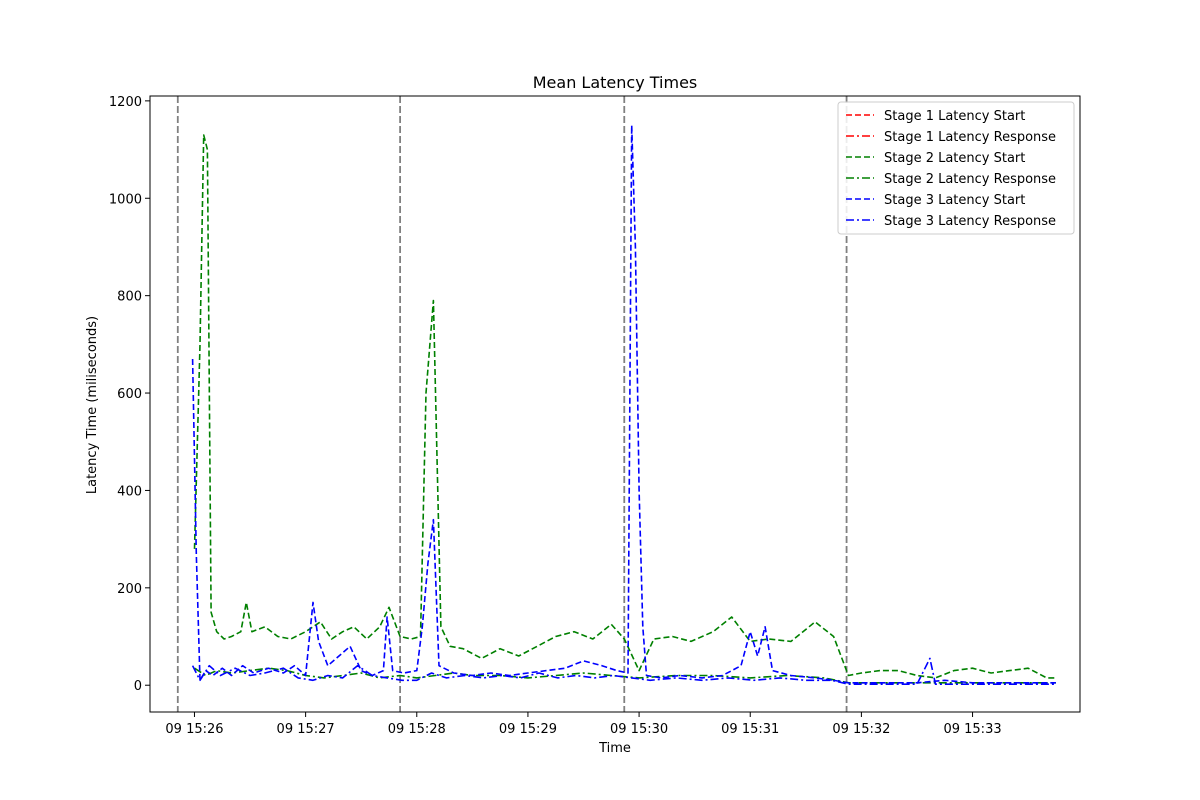 This screenshot has height=800, width=1200. Describe the element at coordinates (954, 158) in the screenshot. I see `legend-entry-label: Stage 2 Latency Start` at that location.